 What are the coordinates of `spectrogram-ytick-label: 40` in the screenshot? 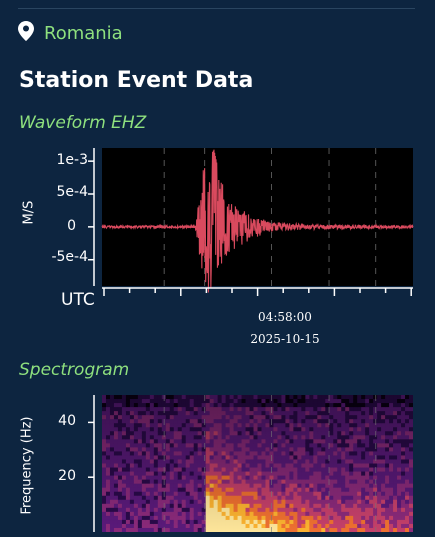 It's located at (67, 421).